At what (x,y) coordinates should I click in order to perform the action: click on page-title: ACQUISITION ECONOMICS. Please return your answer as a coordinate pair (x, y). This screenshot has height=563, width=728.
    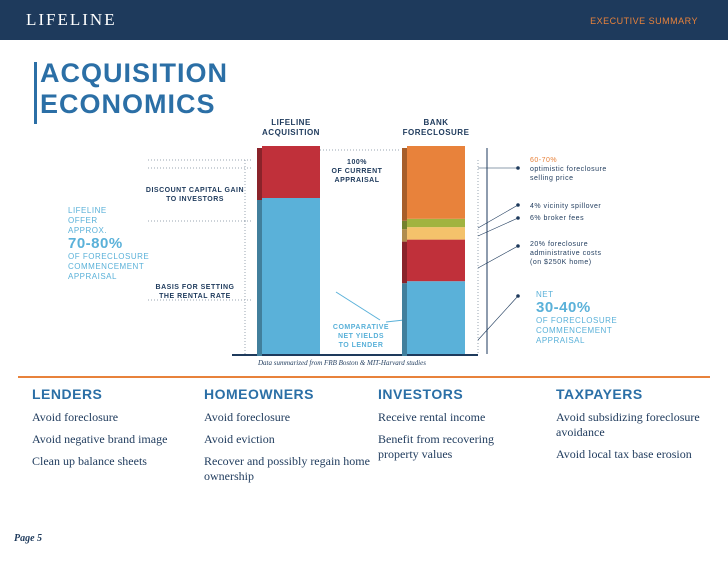
    Looking at the image, I should click on (134, 89).